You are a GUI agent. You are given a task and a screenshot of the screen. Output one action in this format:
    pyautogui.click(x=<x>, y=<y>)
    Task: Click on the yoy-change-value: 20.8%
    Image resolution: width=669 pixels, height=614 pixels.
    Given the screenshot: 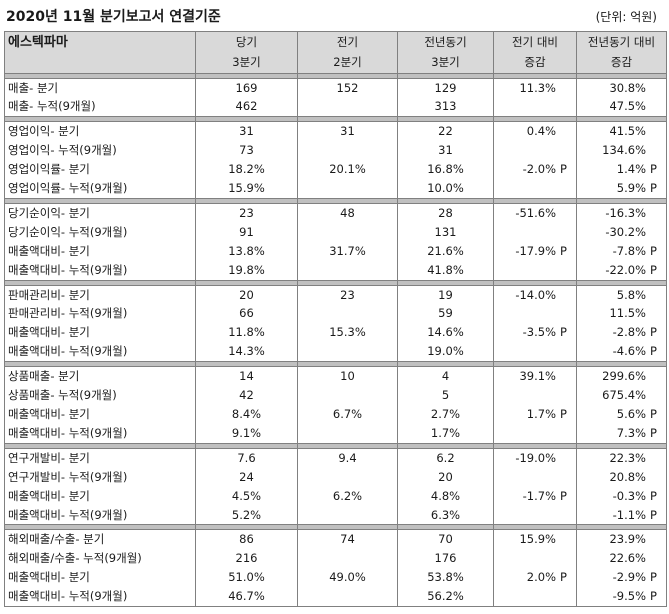 What is the action you would take?
    pyautogui.click(x=627, y=476)
    